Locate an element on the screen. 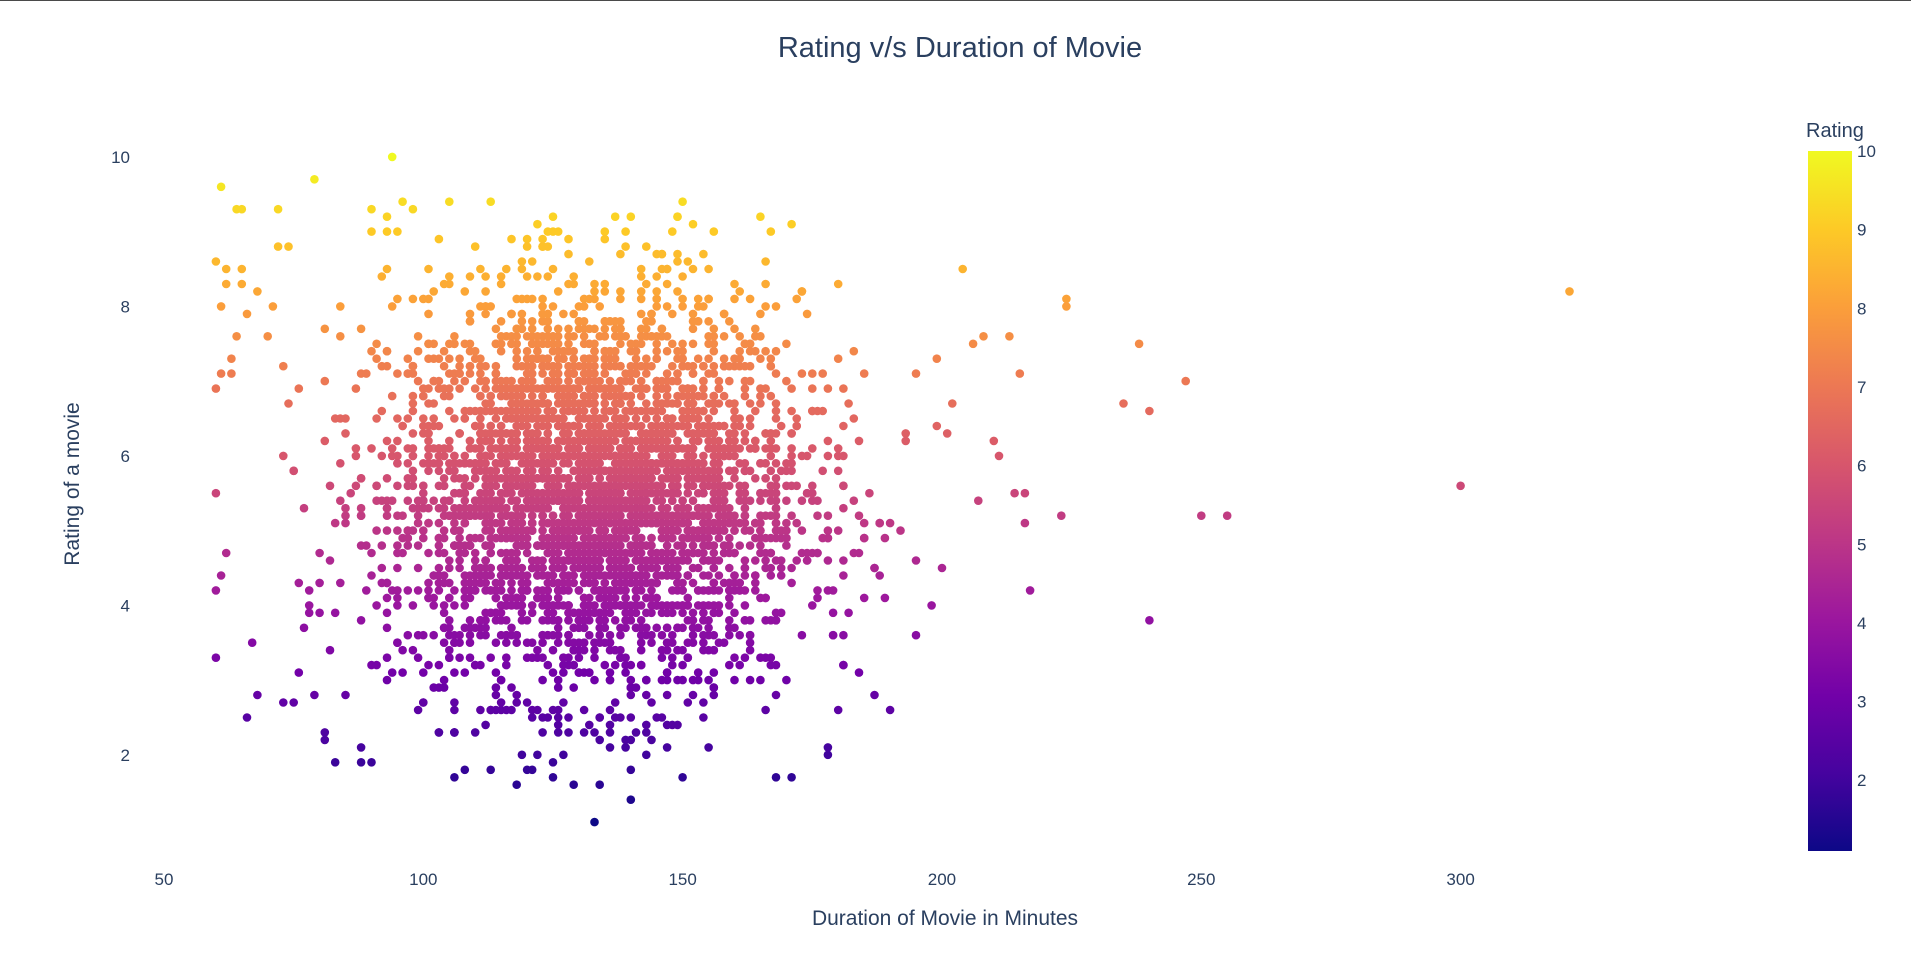 This screenshot has height=978, width=1911. x-tick-label: 150 is located at coordinates (682, 879).